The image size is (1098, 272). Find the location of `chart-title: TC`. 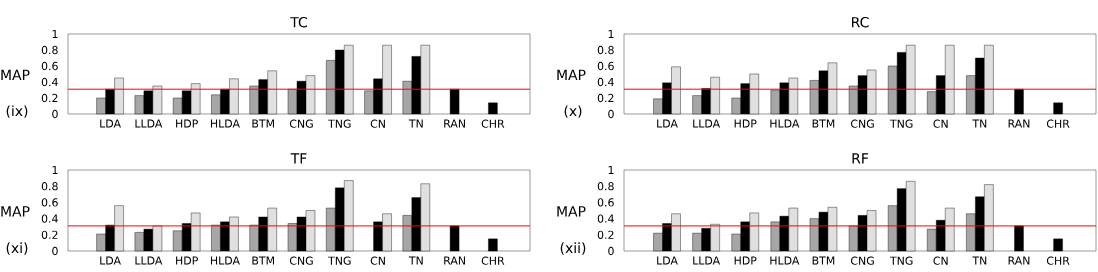

chart-title: TC is located at coordinates (298, 22).